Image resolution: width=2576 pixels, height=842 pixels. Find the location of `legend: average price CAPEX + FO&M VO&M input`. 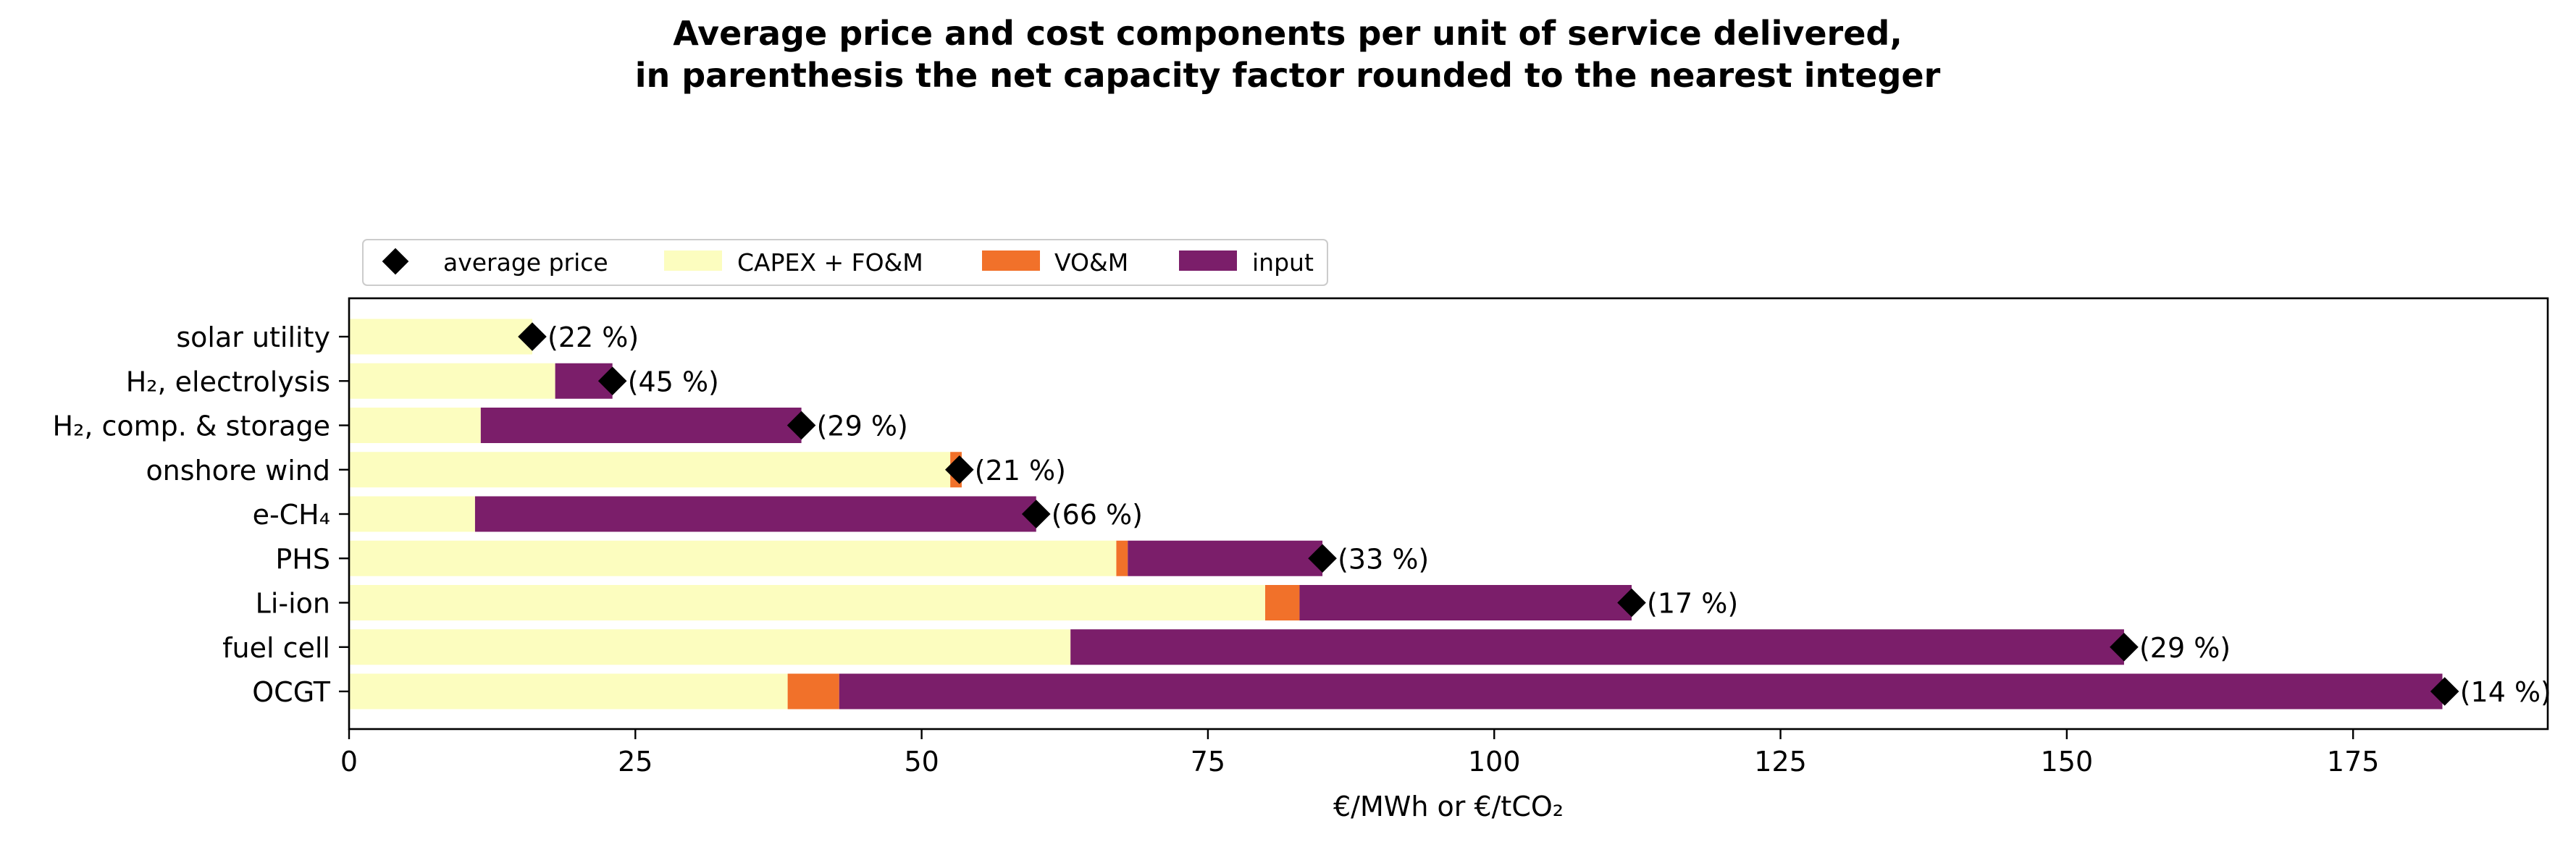

legend: average price CAPEX + FO&M VO&M input is located at coordinates (845, 262).